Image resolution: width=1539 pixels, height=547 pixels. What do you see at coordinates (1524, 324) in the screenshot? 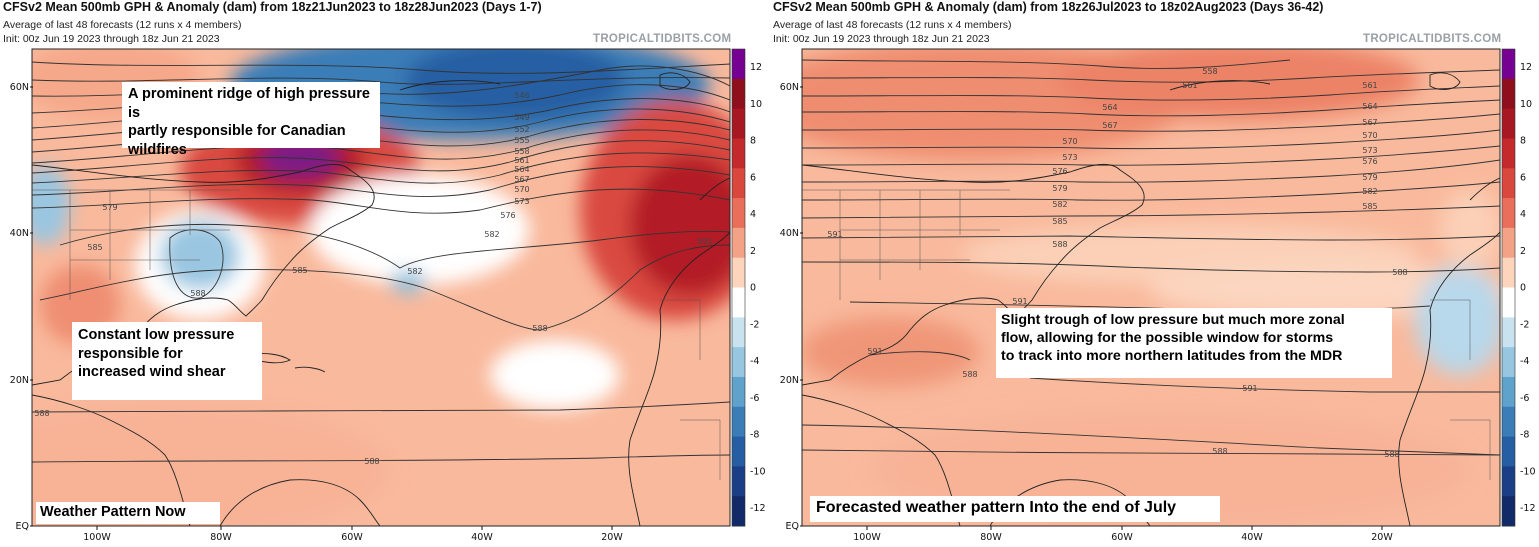
I see `colorbar-tick-label: -2` at bounding box center [1524, 324].